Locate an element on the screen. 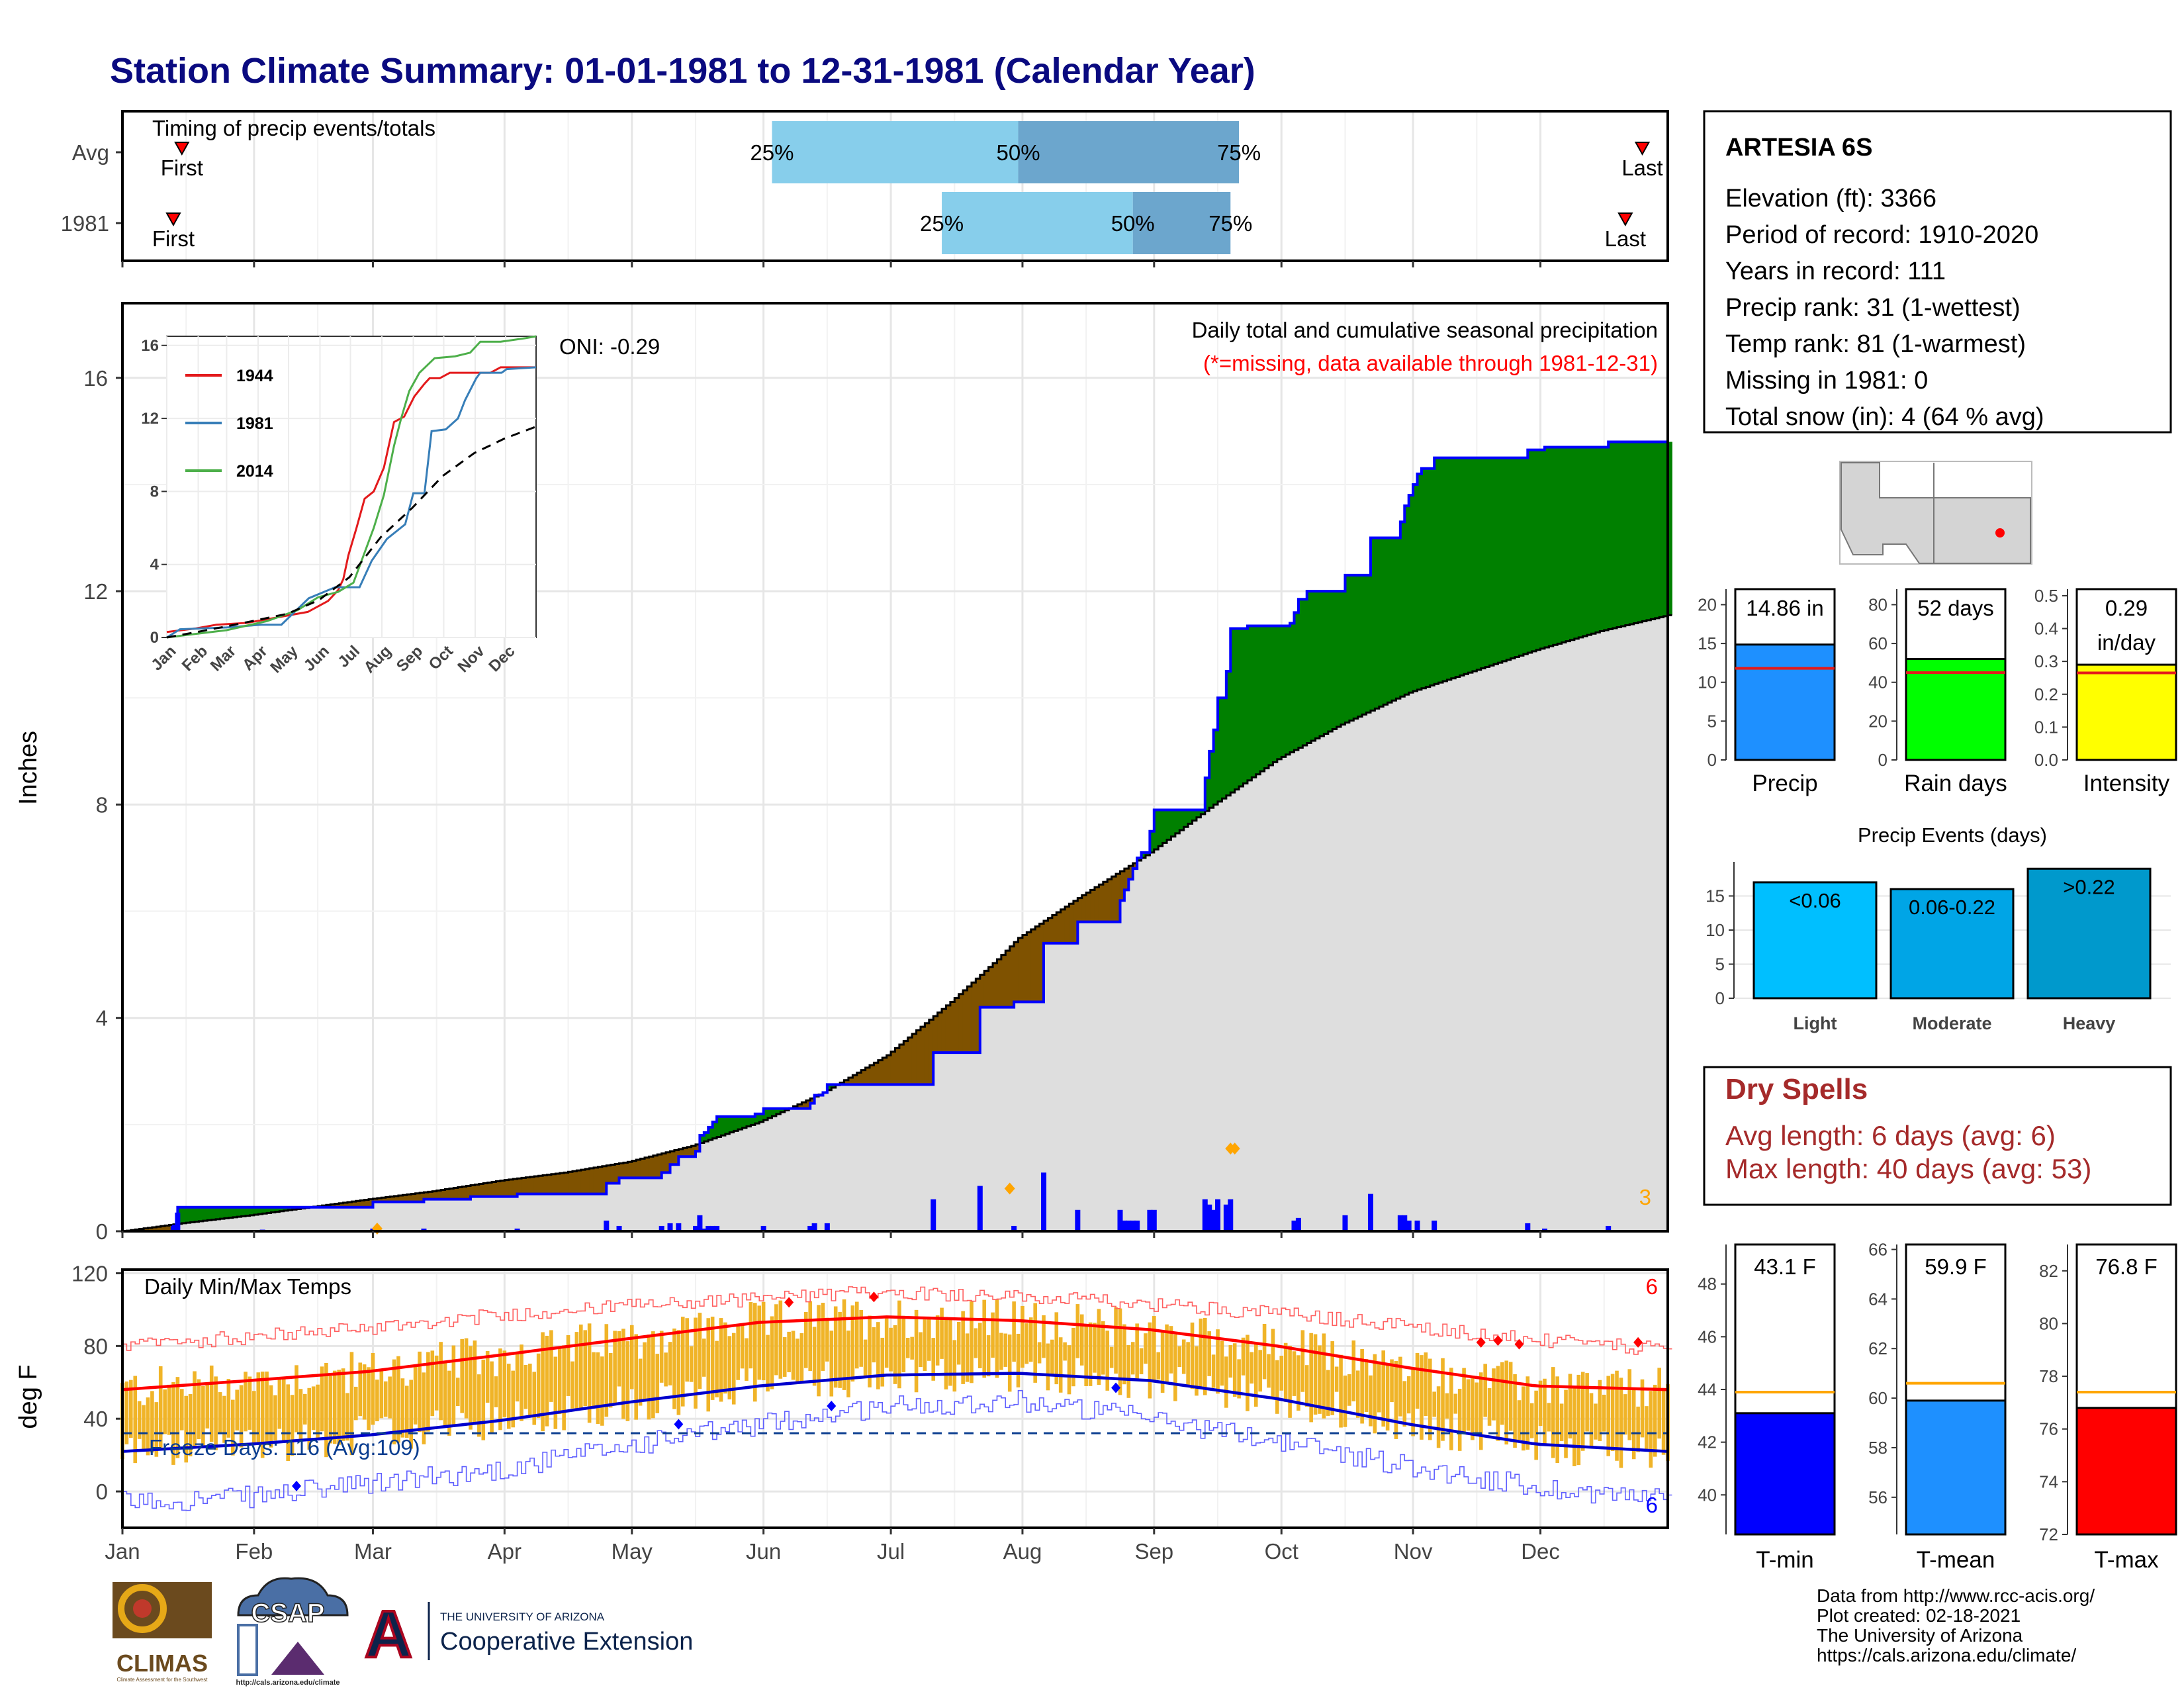  events-y-tick-label: 0 is located at coordinates (1720, 998).